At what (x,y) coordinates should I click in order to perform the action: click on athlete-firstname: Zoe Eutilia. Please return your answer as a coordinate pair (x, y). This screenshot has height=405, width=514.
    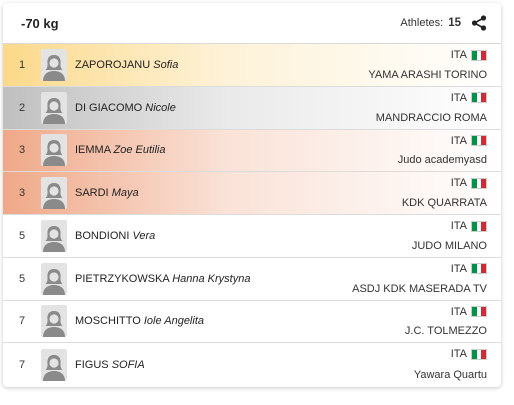
    Looking at the image, I should click on (139, 150).